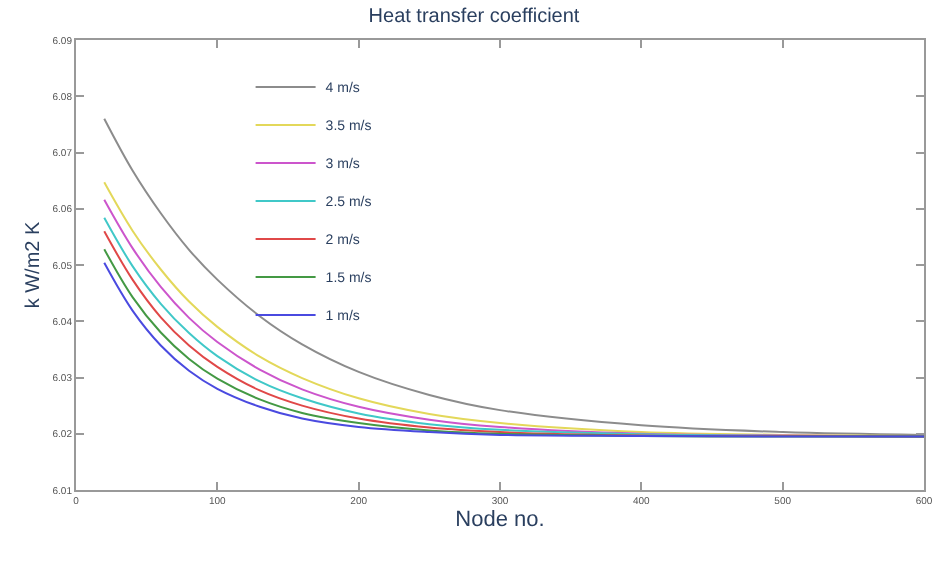 This screenshot has width=948, height=562. I want to click on x-axis-title: Node no., so click(500, 520).